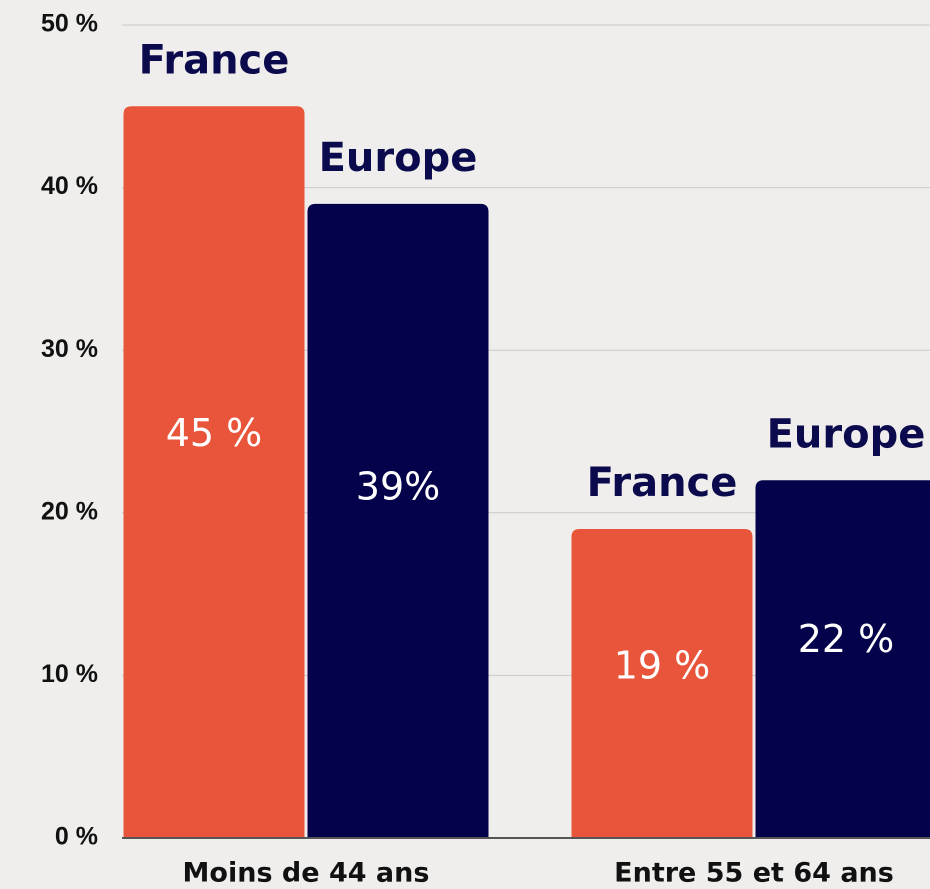 This screenshot has height=889, width=930. Describe the element at coordinates (214, 433) in the screenshot. I see `value-label: 45 %` at that location.